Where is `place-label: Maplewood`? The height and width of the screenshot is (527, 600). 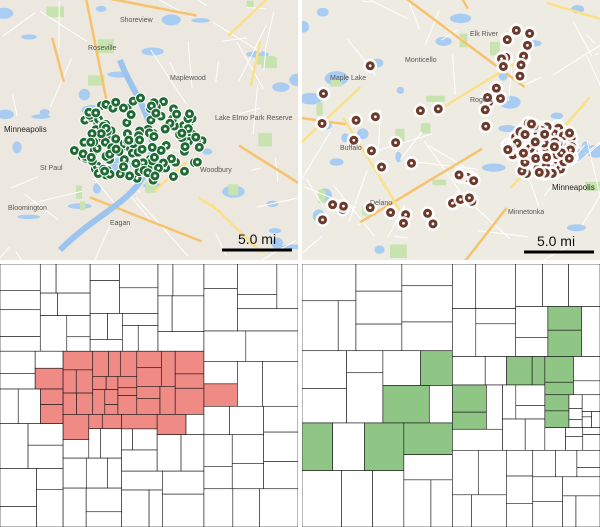
place-label: Maplewood is located at coordinates (188, 78).